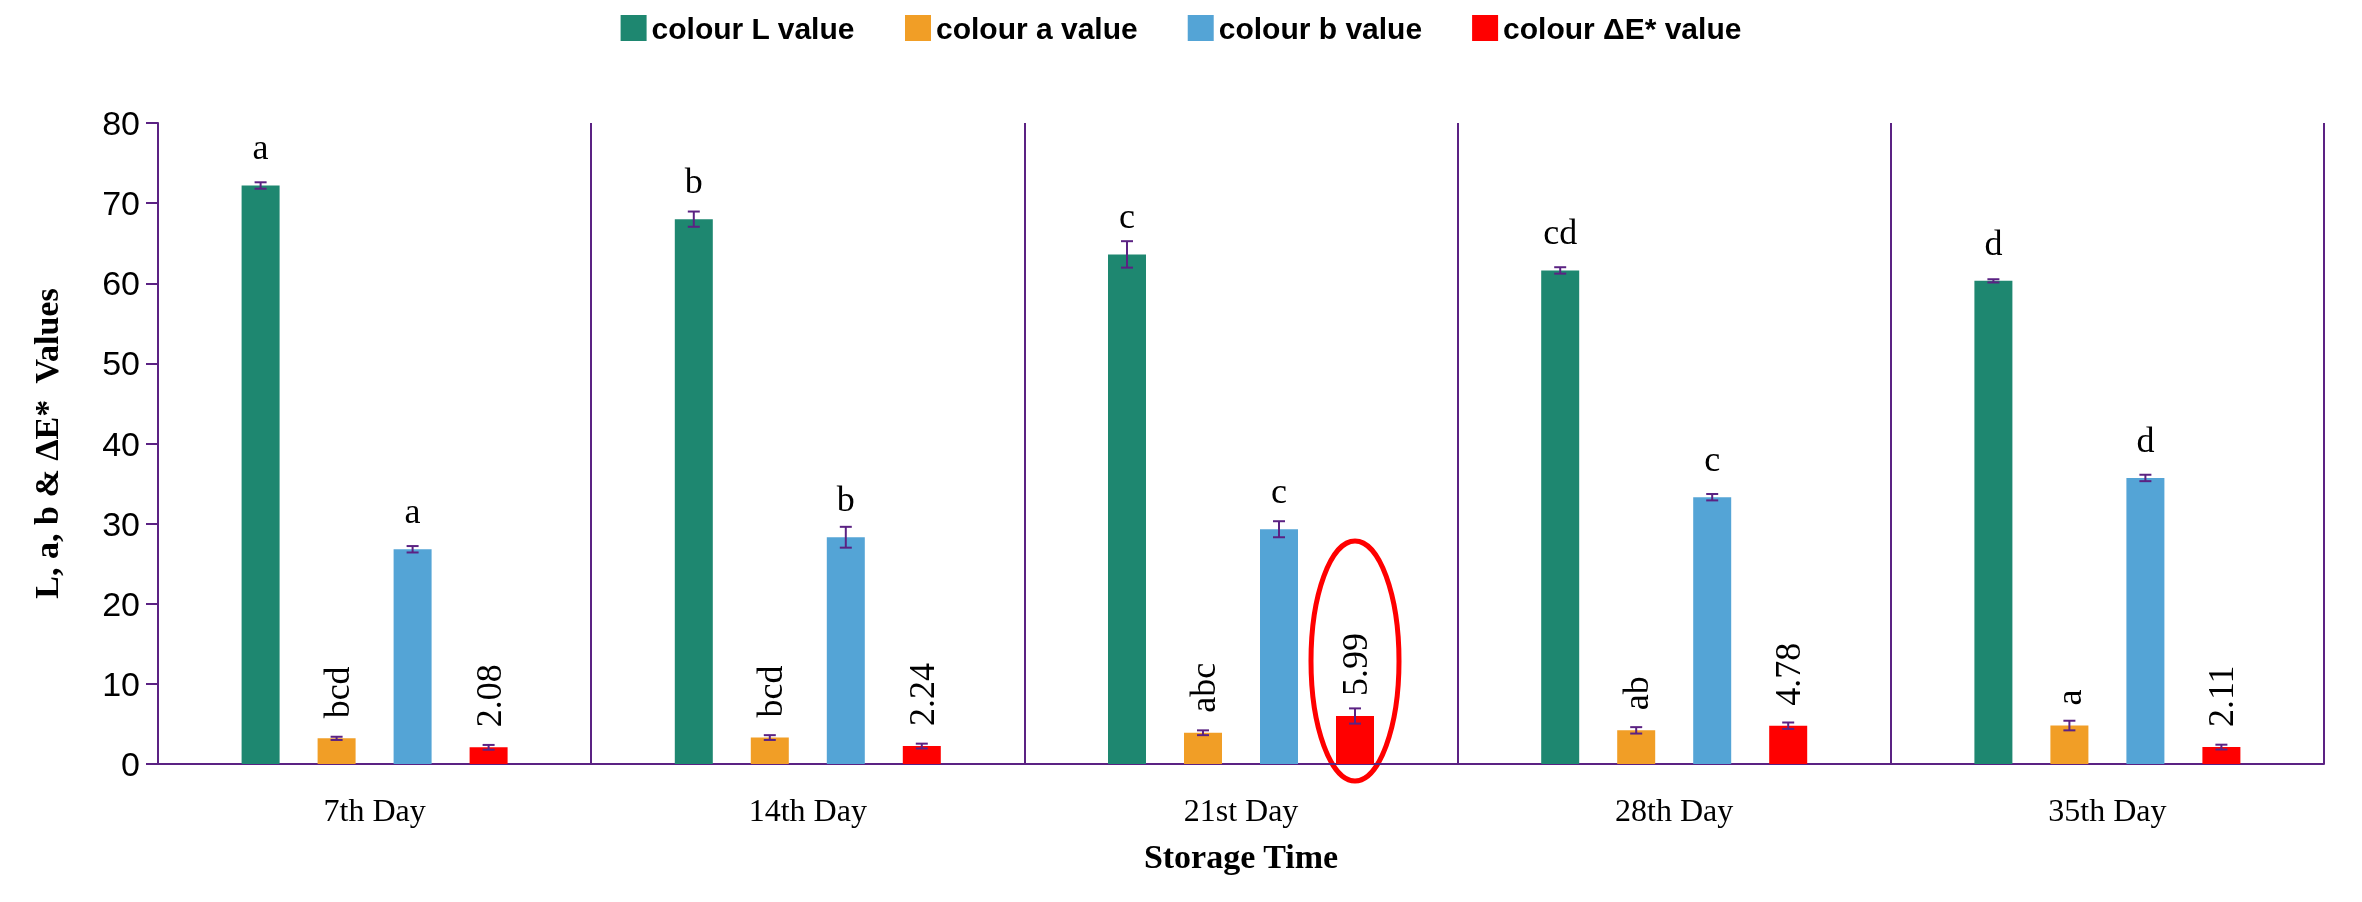 The image size is (2362, 902). I want to click on legend-label: colour ΔE* value, so click(1622, 28).